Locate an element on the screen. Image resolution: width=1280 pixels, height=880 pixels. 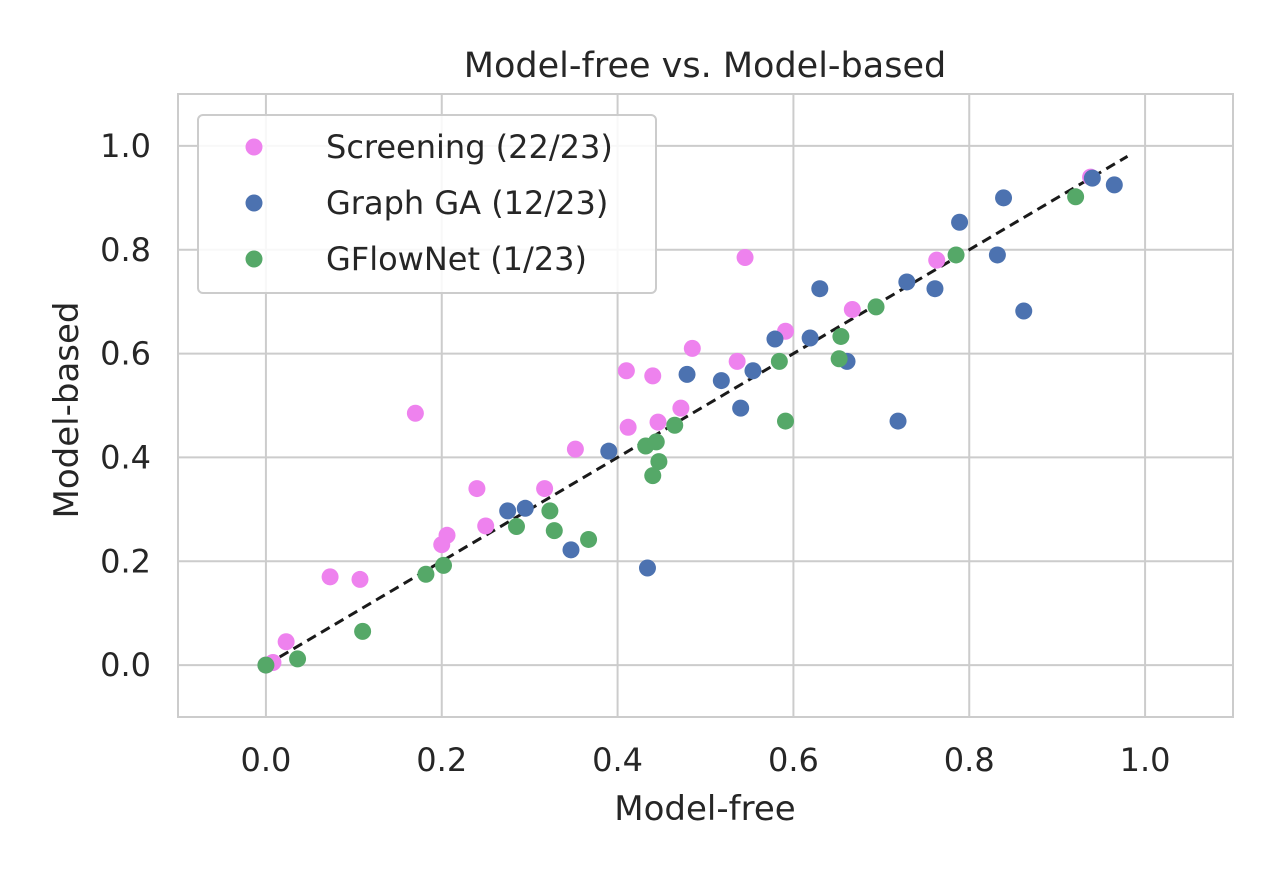
legend-box is located at coordinates (427, 204).